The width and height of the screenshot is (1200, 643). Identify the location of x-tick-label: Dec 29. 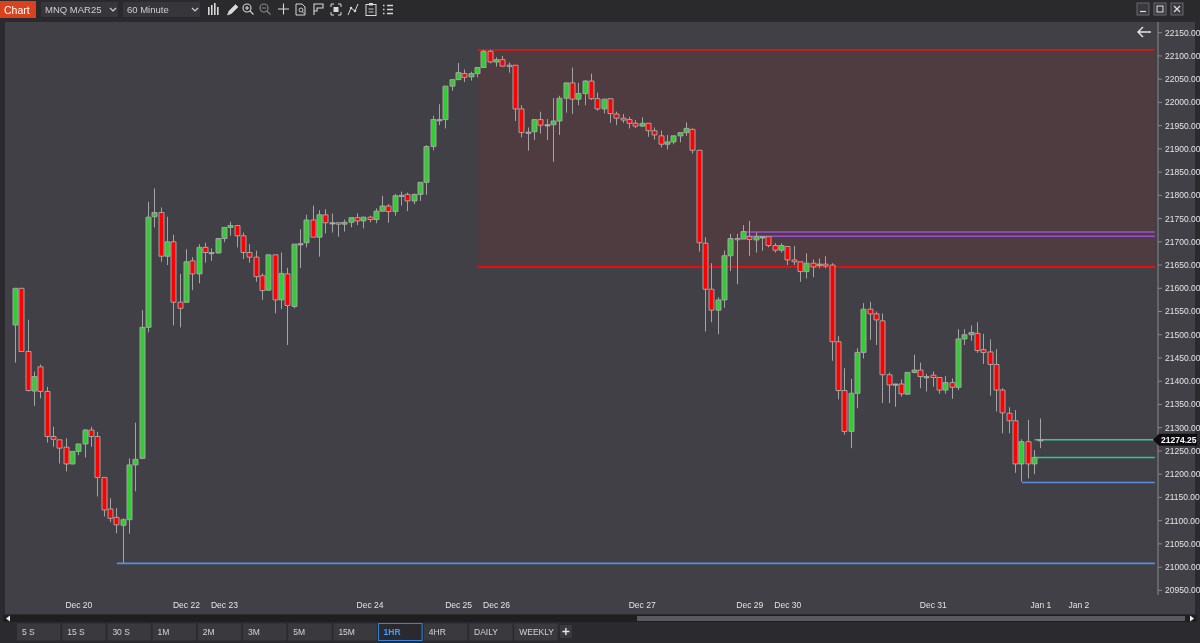
(750, 605).